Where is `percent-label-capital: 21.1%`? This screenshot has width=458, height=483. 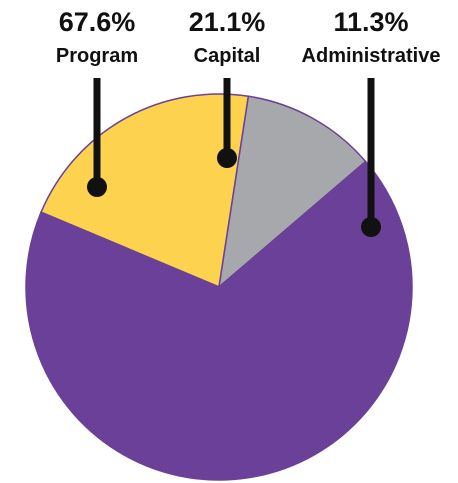 percent-label-capital: 21.1% is located at coordinates (227, 22).